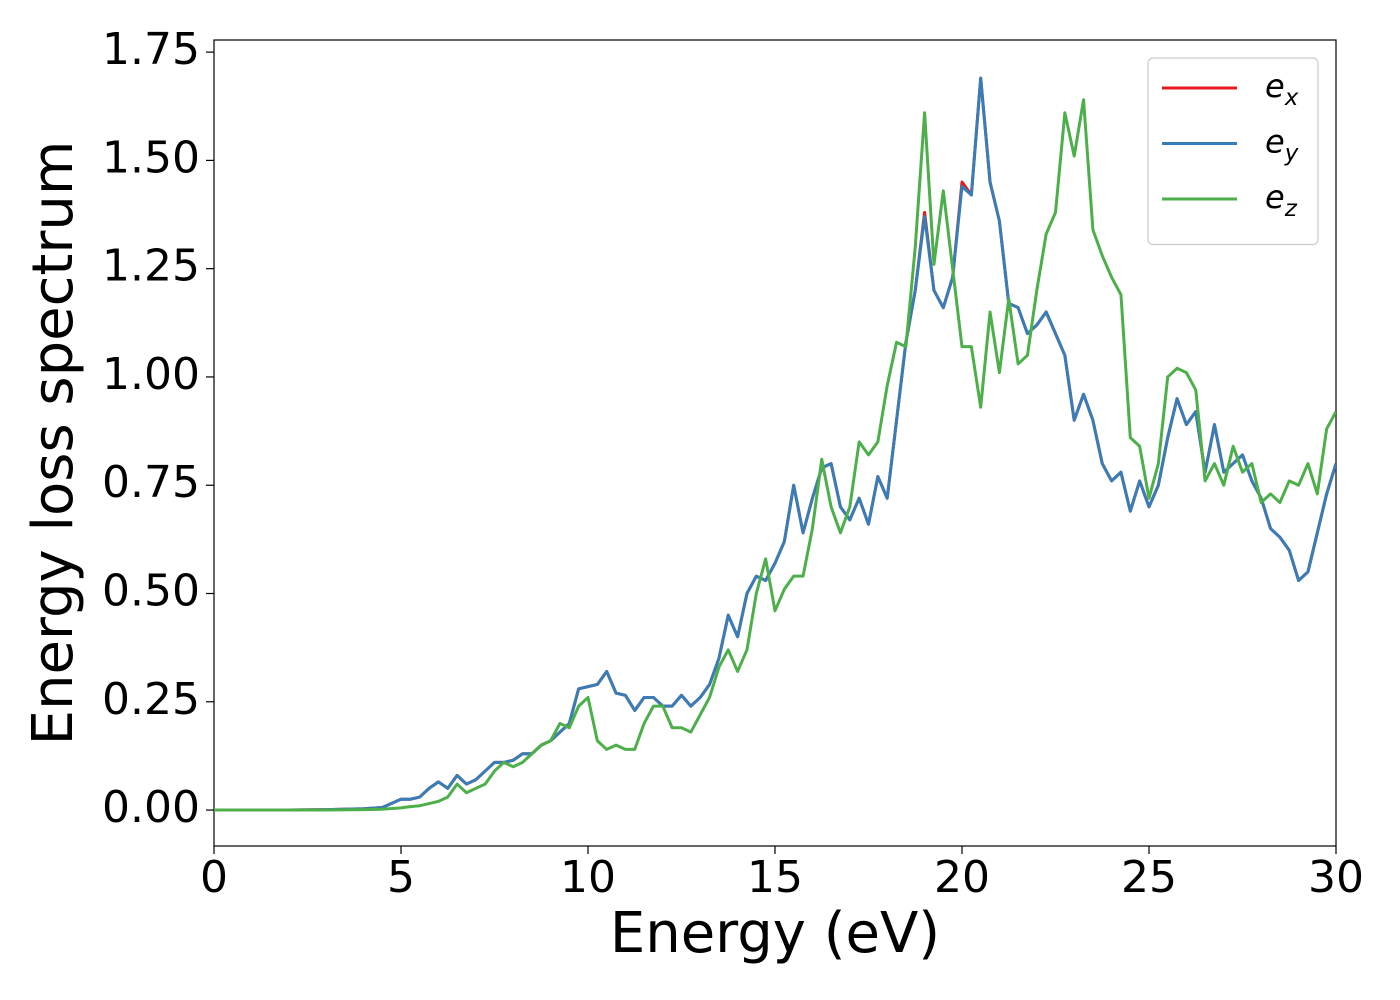 Image resolution: width=1400 pixels, height=1000 pixels. I want to click on y-tick-label: 1.00, so click(151, 374).